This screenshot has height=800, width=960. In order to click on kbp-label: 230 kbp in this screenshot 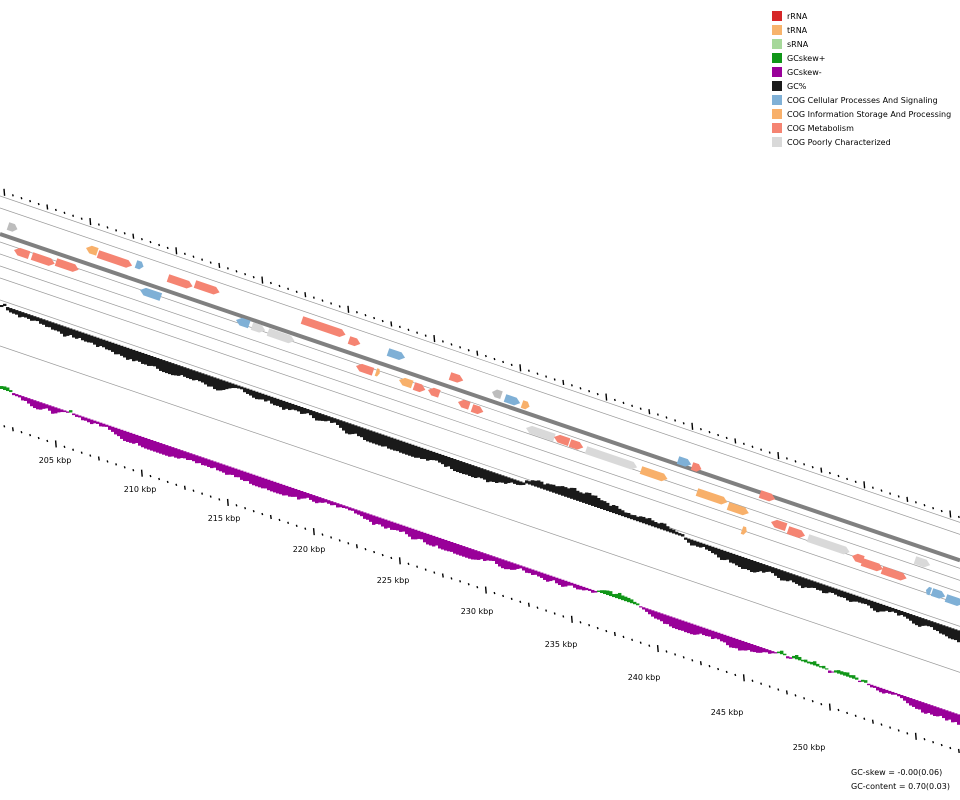, I will do `click(477, 611)`.